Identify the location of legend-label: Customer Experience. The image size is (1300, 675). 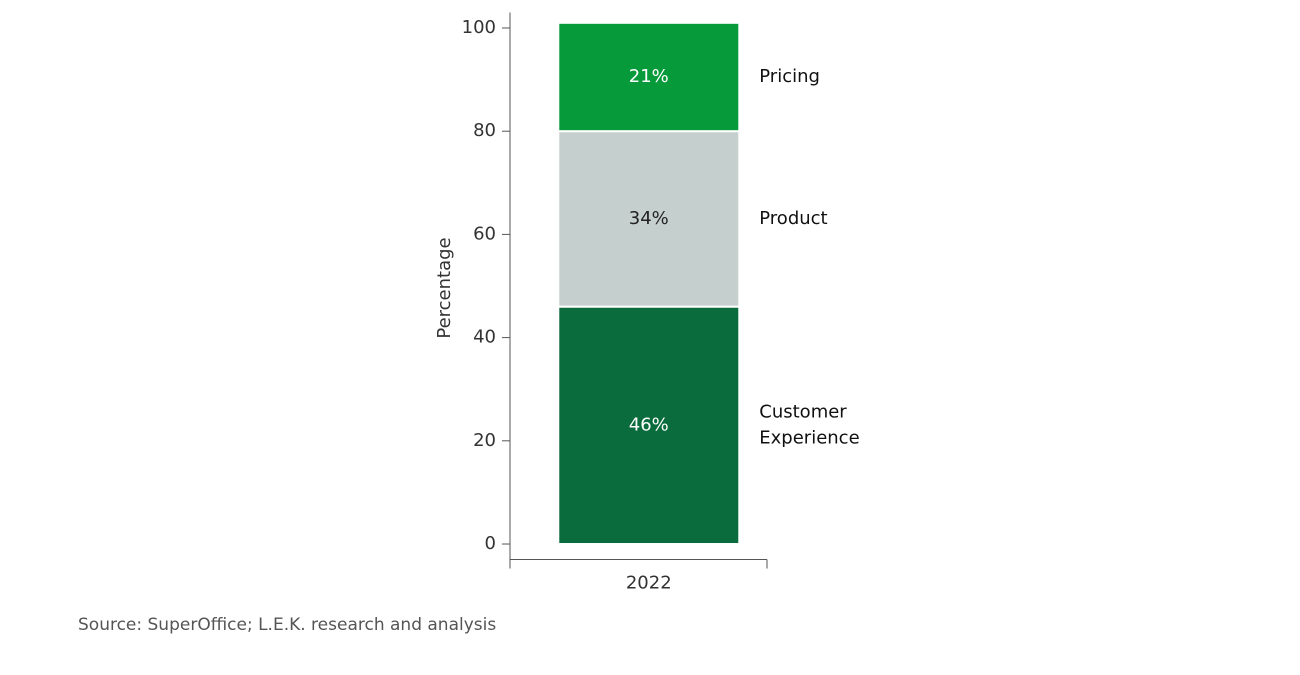
(809, 424).